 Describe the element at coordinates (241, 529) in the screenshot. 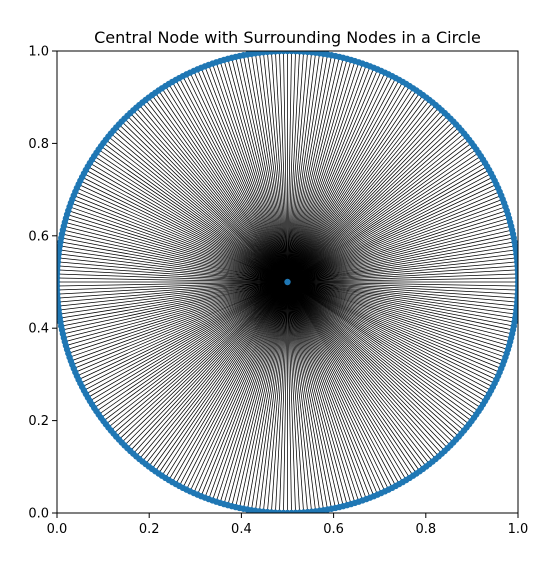

I see `x-tick-label: 0.4` at that location.